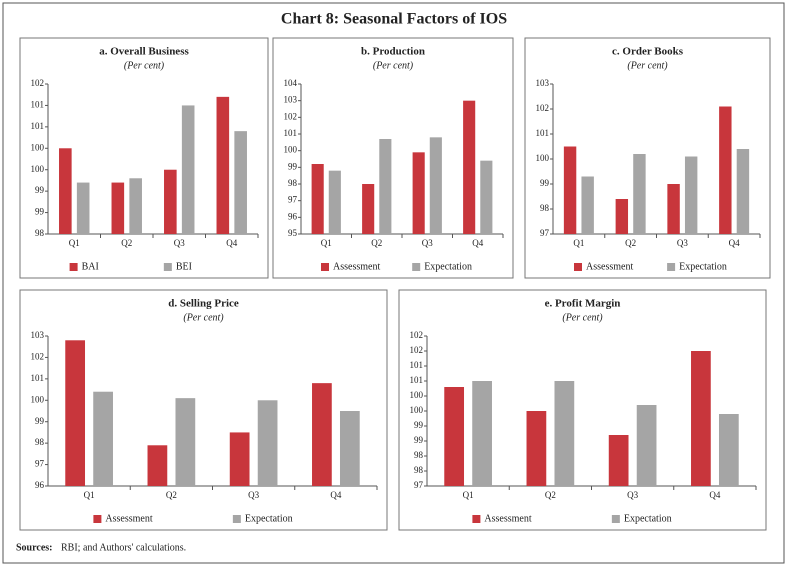 The height and width of the screenshot is (567, 788). I want to click on y-tick-label: 104, so click(291, 83).